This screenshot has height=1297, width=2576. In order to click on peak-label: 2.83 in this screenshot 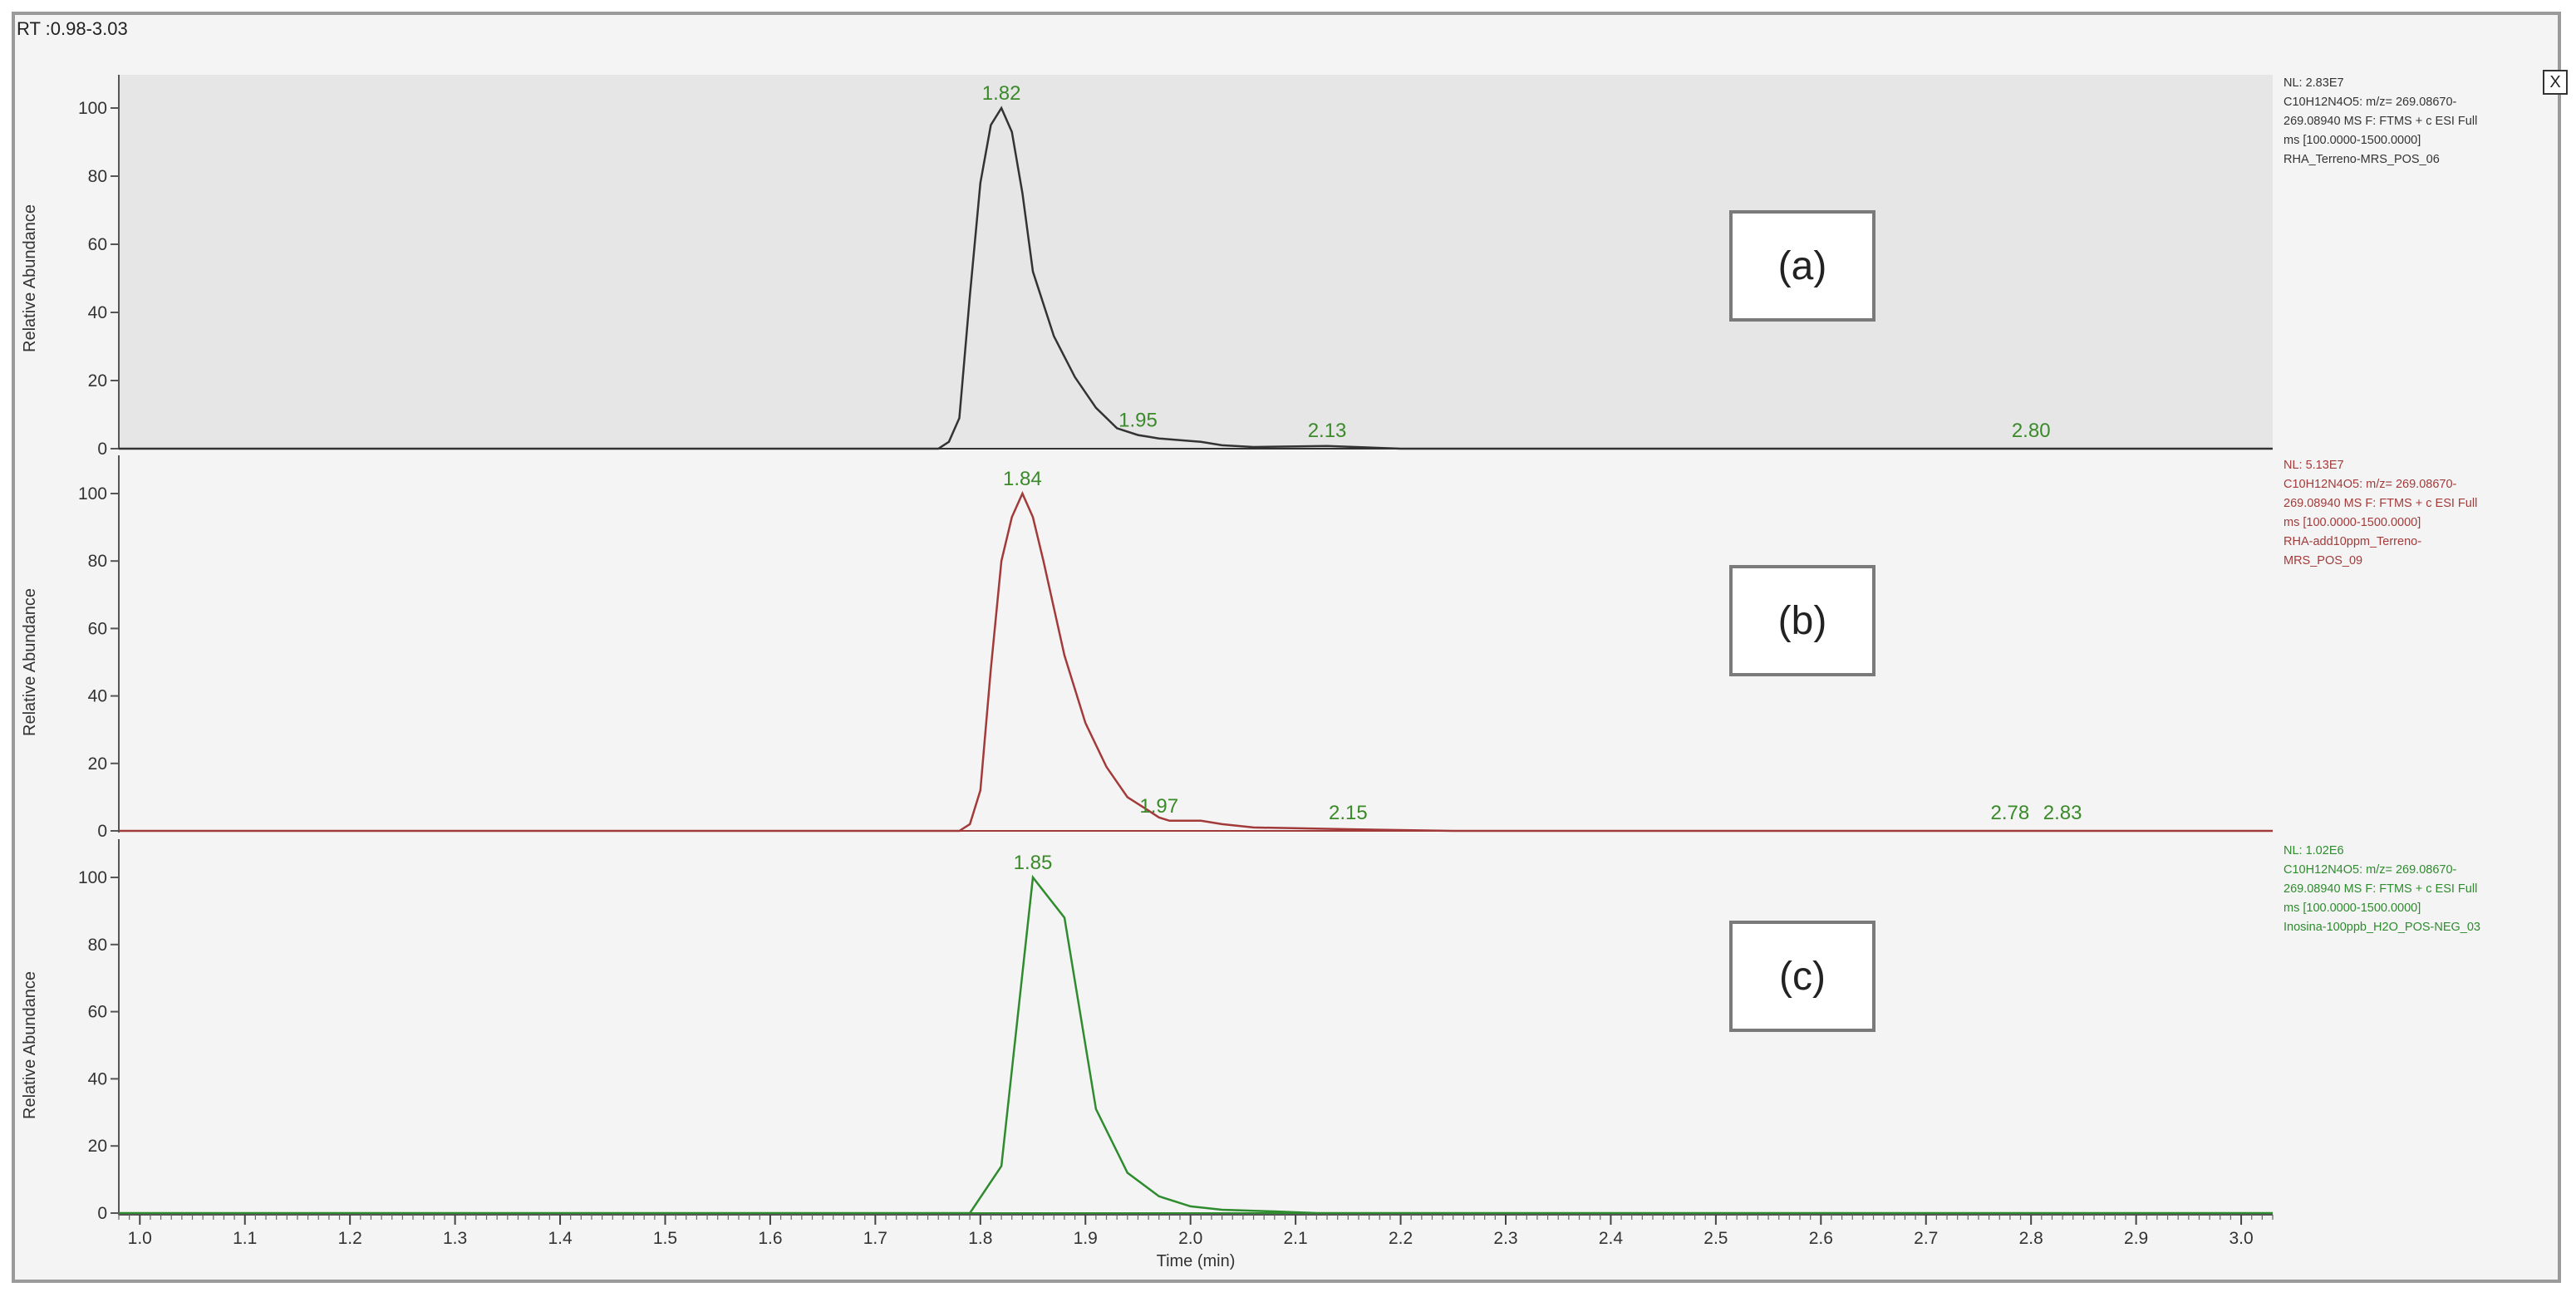, I will do `click(2062, 813)`.